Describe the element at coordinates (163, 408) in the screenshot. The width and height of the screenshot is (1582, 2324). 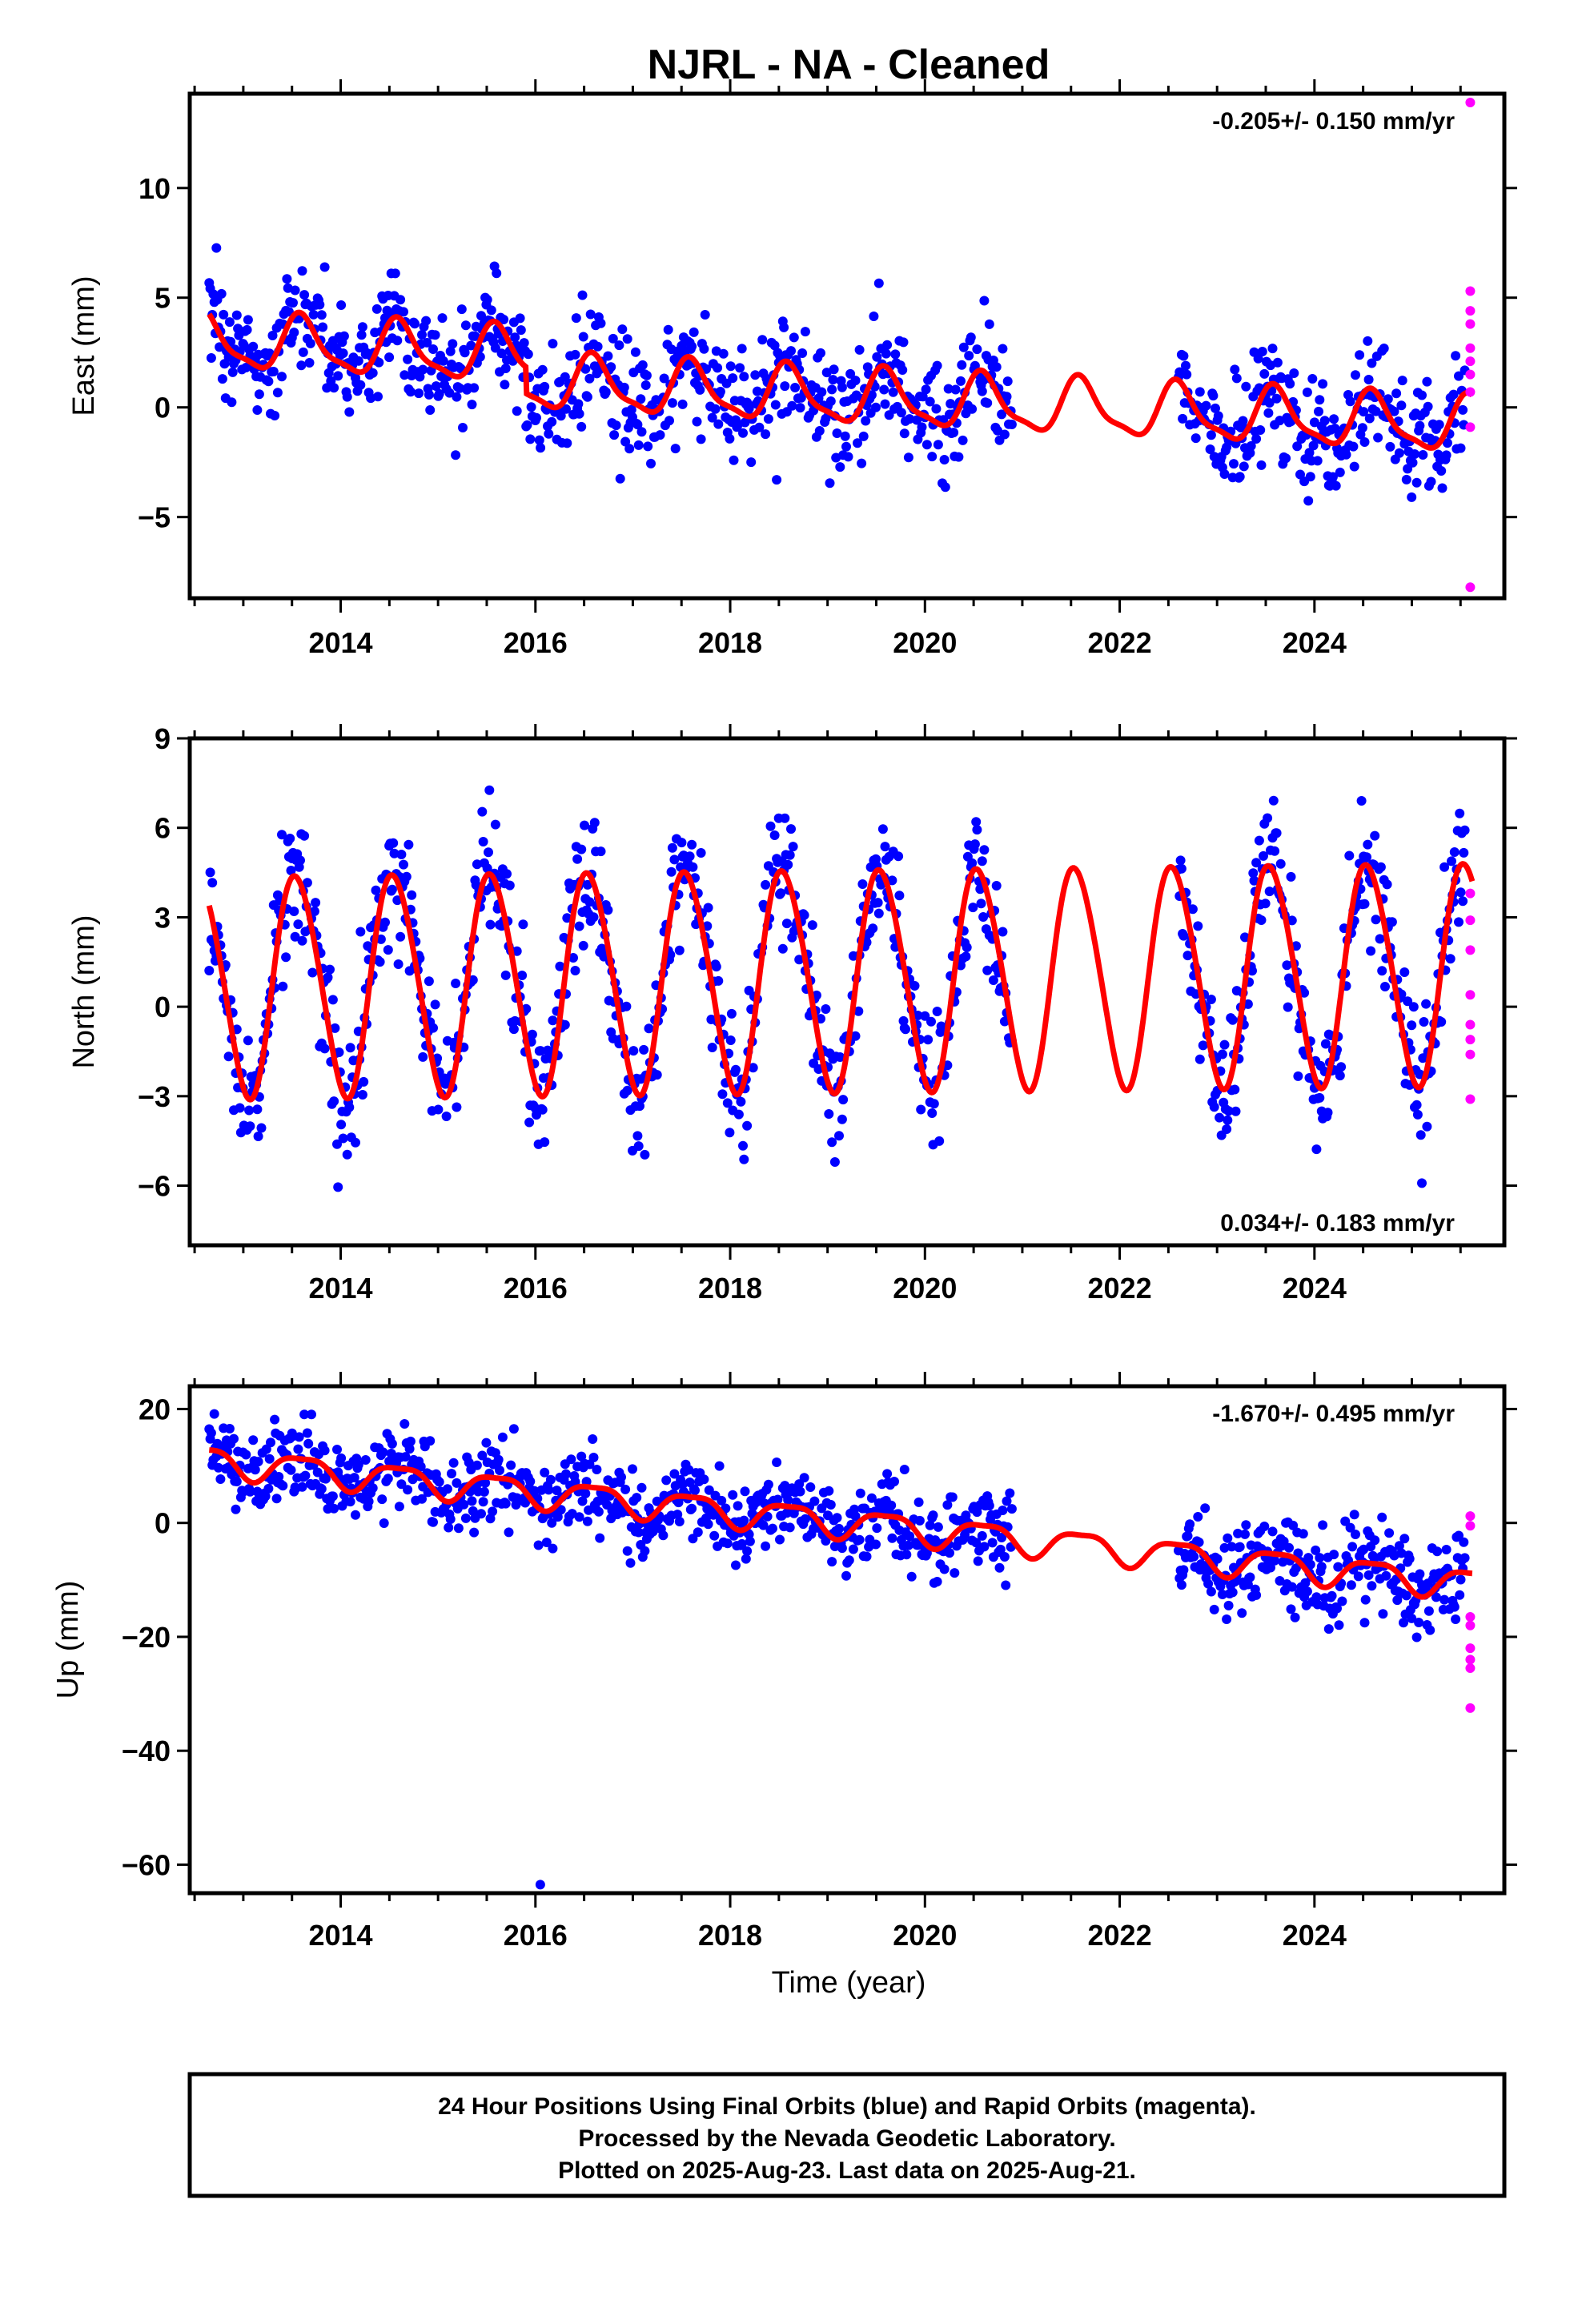
I see `y-tick-label: 0` at that location.